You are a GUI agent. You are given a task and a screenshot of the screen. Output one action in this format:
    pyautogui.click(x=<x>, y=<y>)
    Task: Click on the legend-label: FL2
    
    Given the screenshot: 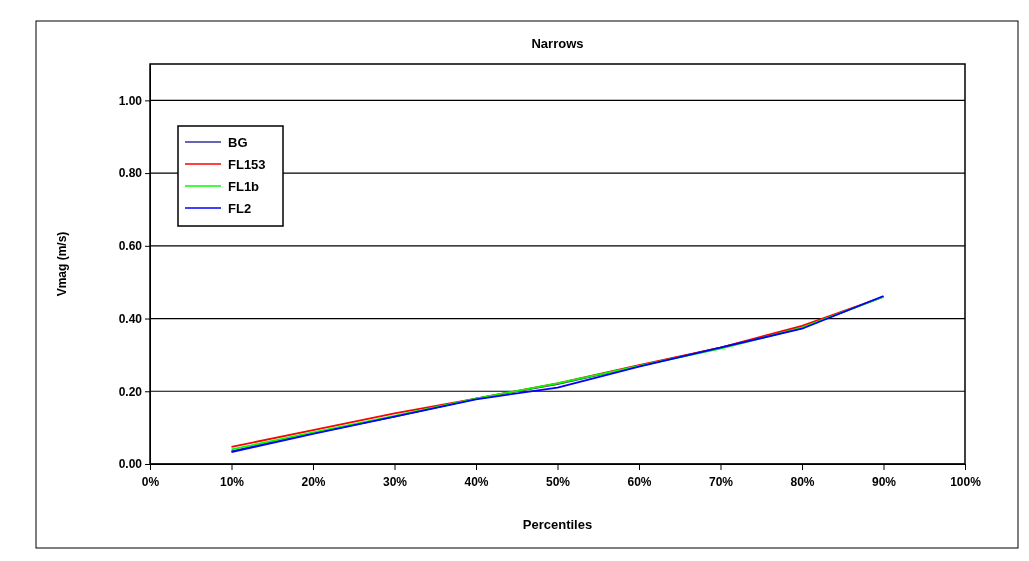 What is the action you would take?
    pyautogui.click(x=240, y=208)
    